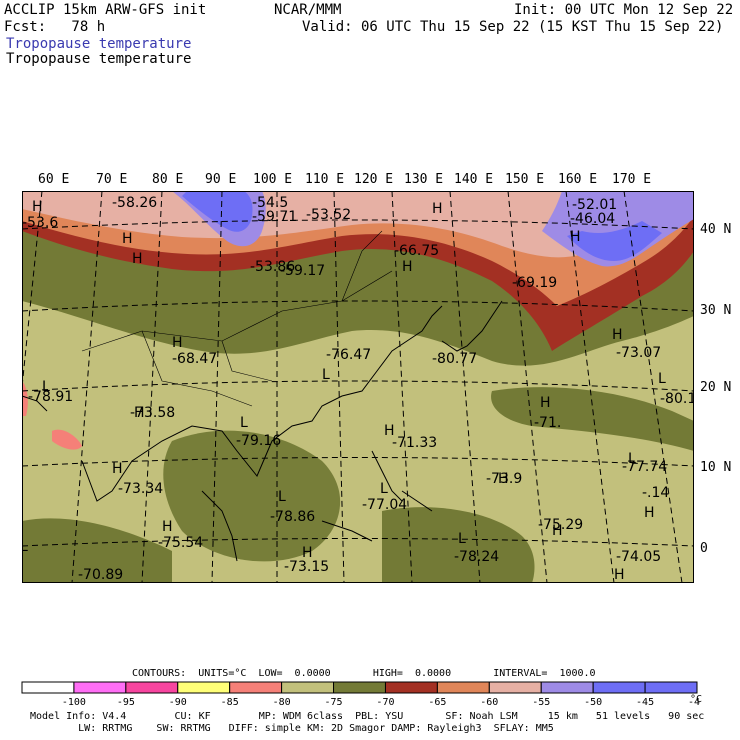 This screenshot has height=740, width=740. What do you see at coordinates (306, 567) in the screenshot?
I see `temperature-value-label: -73.15` at bounding box center [306, 567].